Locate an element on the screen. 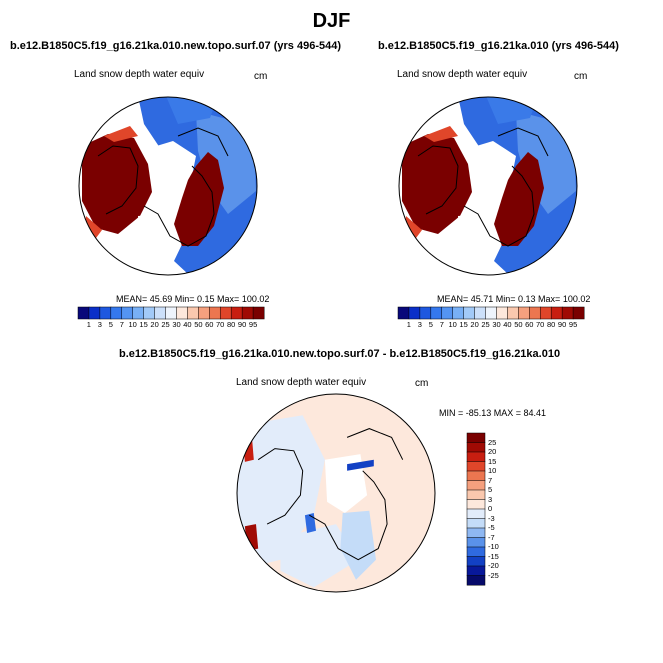 The image size is (663, 663). figure-title: DJF is located at coordinates (331, 21).